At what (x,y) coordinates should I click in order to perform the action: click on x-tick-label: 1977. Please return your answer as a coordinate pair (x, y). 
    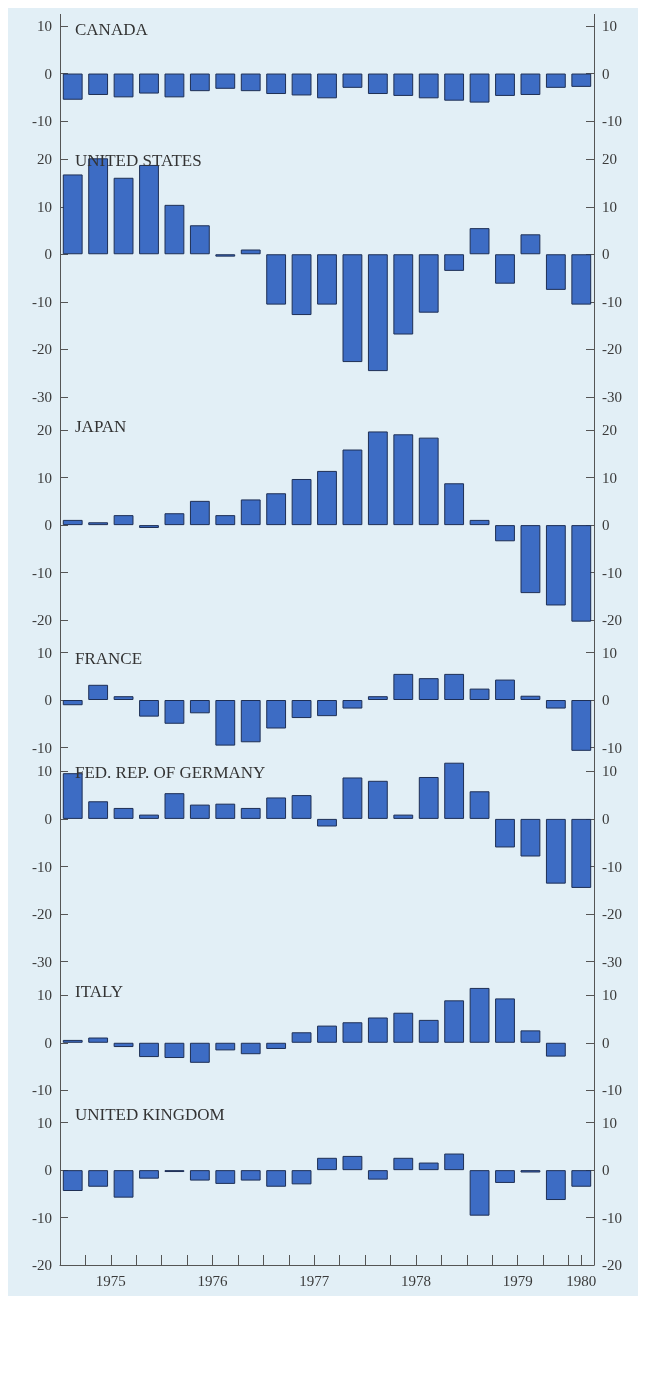
    Looking at the image, I should click on (314, 1280).